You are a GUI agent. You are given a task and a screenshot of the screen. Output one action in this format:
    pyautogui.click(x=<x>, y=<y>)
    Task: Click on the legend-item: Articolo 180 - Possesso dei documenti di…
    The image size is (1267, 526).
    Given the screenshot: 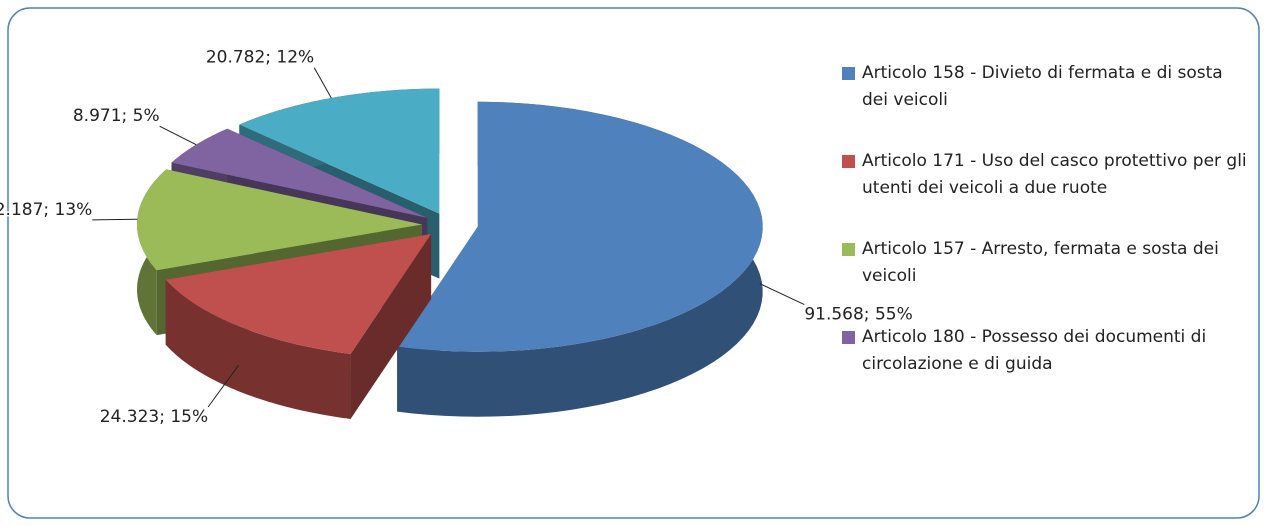 What is the action you would take?
    pyautogui.click(x=1047, y=351)
    